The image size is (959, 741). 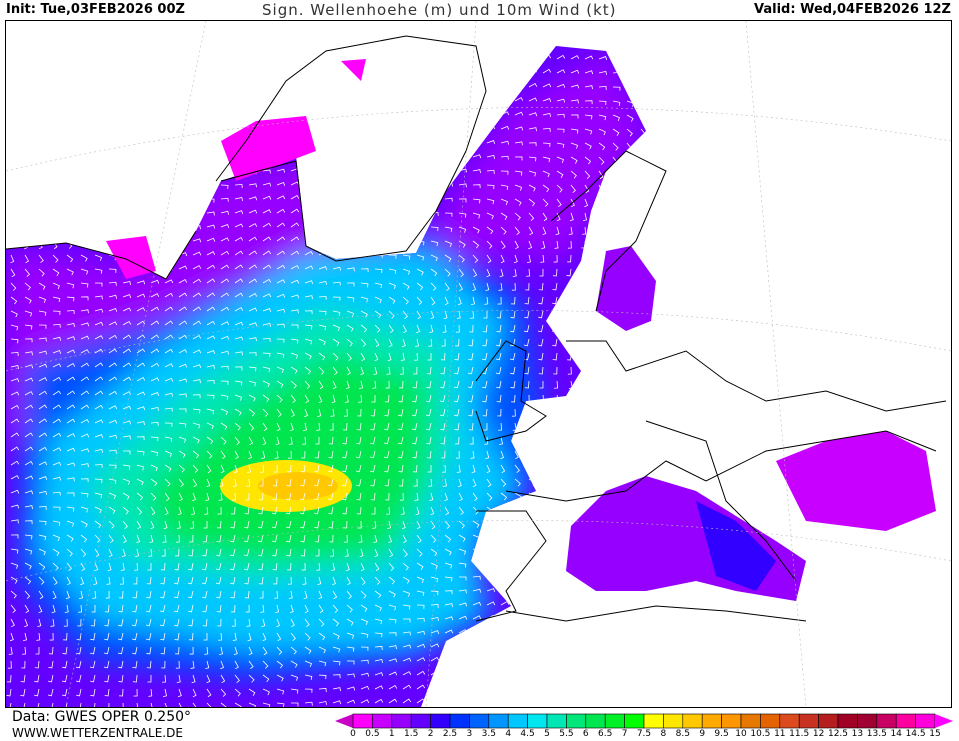 What do you see at coordinates (838, 734) in the screenshot?
I see `legend-tick-label: 12.5` at bounding box center [838, 734].